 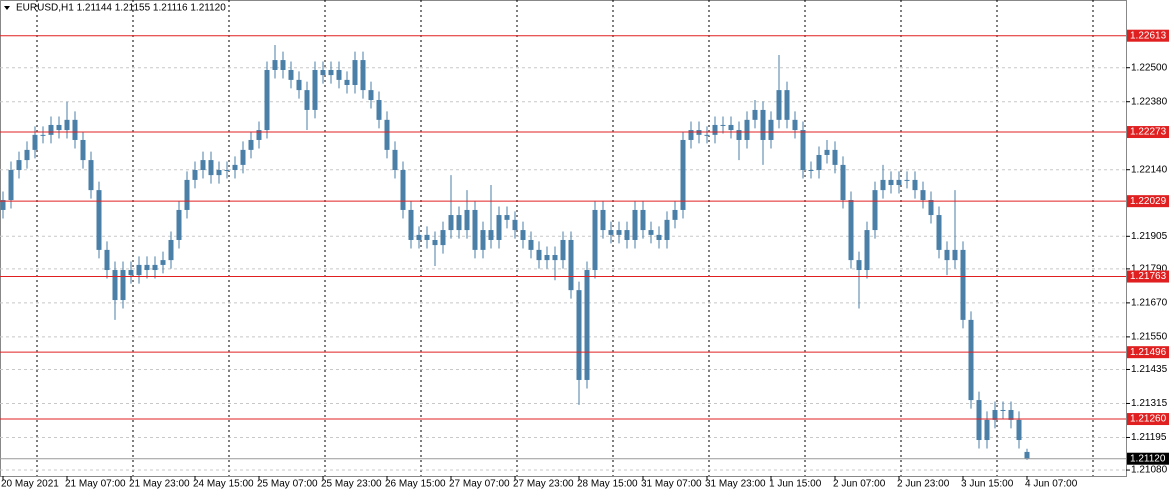 I want to click on x-tick-label: 28 May 15:00, so click(x=607, y=484).